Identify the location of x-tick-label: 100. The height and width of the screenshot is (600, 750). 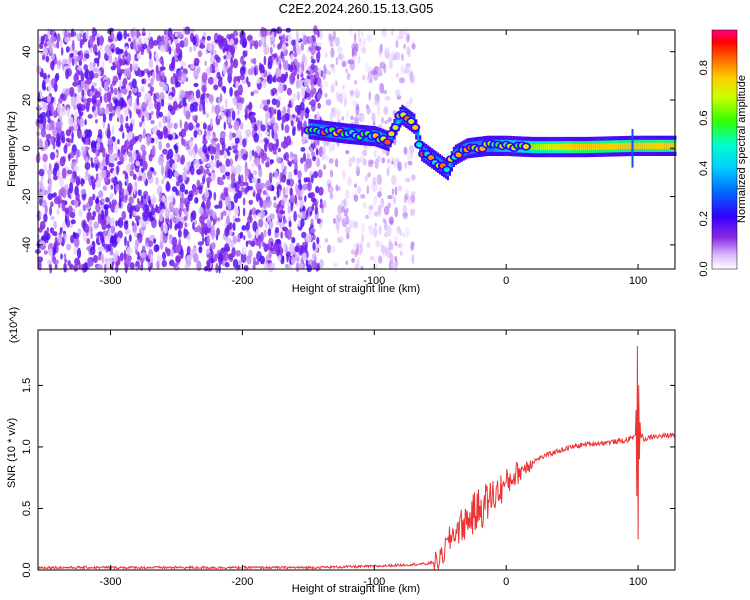
(638, 281).